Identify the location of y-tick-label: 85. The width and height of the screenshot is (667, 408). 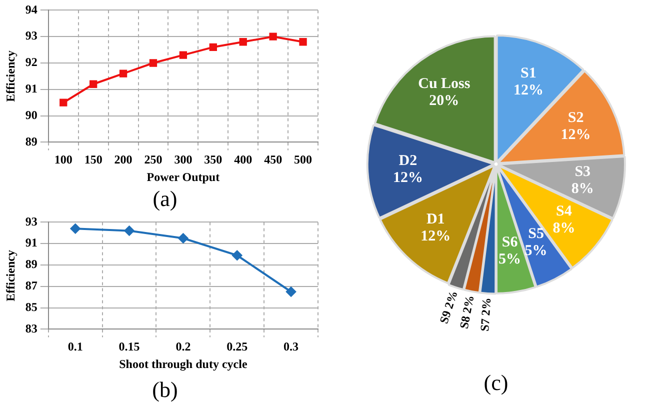
(31, 307).